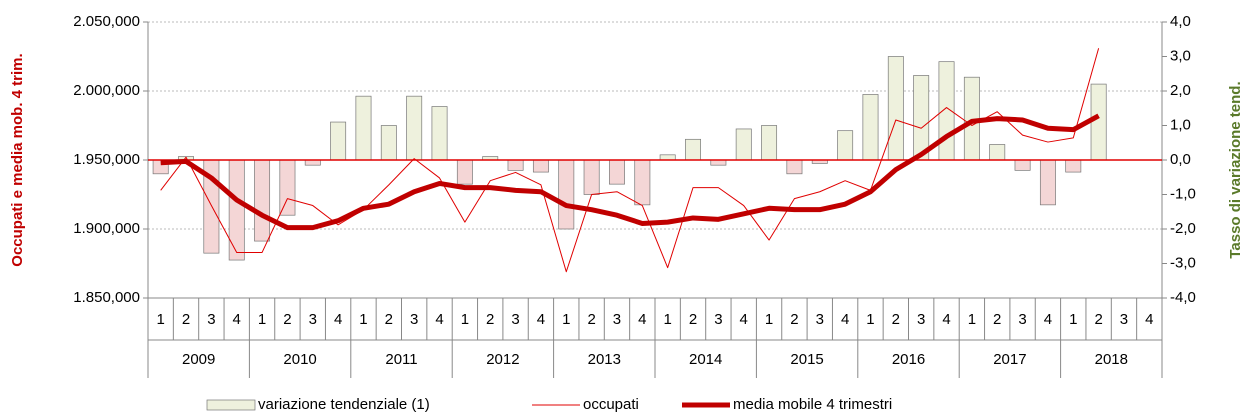 This screenshot has height=417, width=1251. Describe the element at coordinates (611, 404) in the screenshot. I see `legend-label: occupati` at that location.